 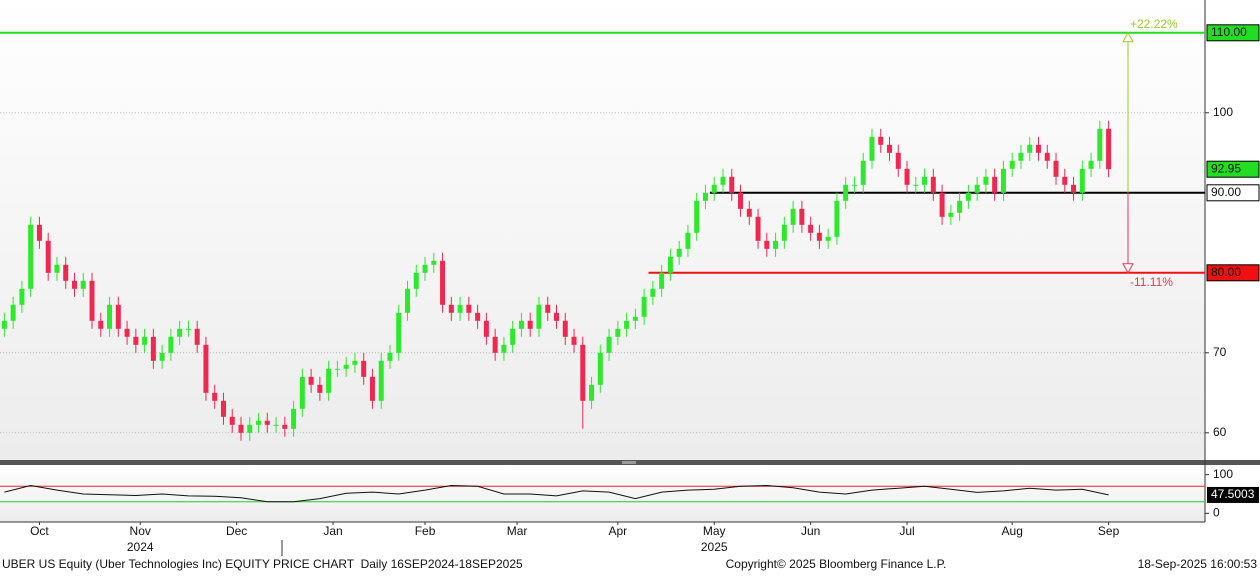 I want to click on indicator-line, so click(x=556, y=493).